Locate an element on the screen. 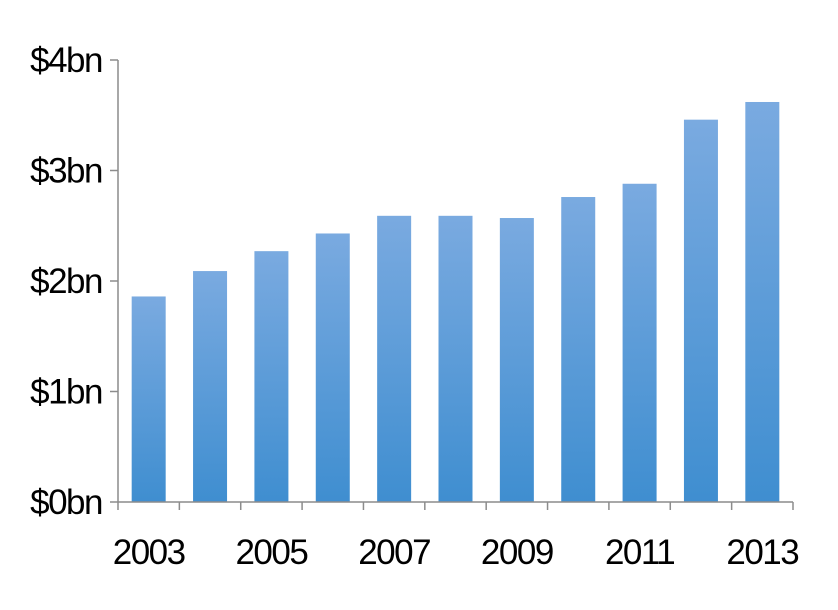  x-tick-label: 2003 is located at coordinates (149, 552).